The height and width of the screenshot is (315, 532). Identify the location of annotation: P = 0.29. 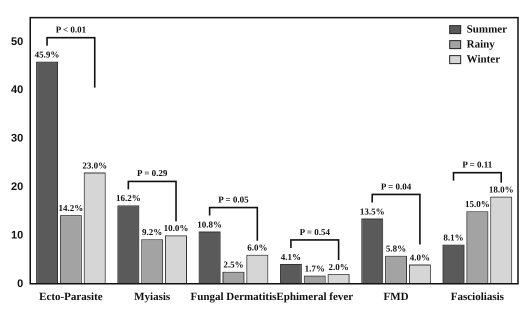
(152, 173).